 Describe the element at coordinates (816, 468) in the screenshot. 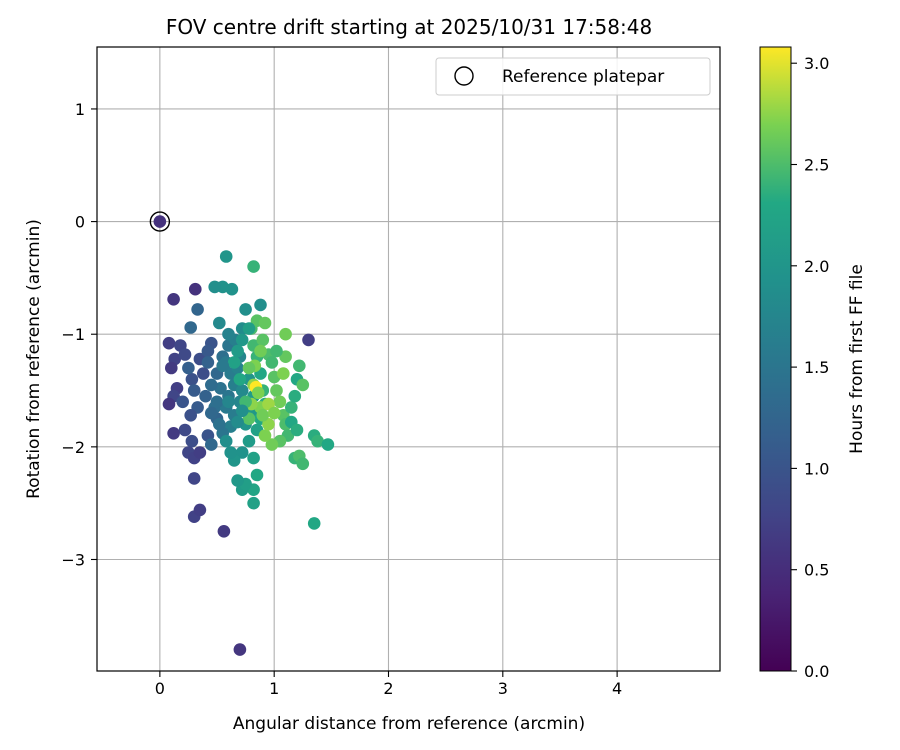

I see `colorbar-tick-label: 1.0` at that location.